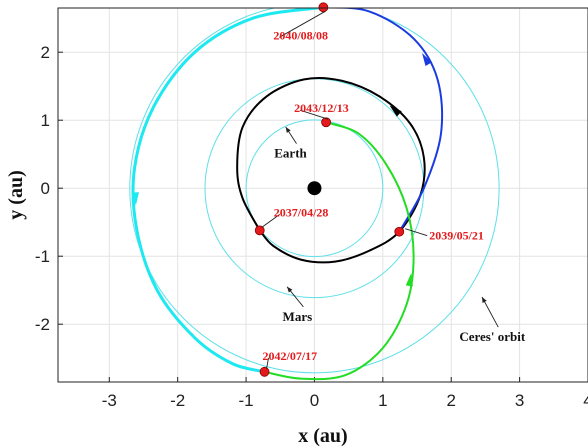  What do you see at coordinates (298, 316) in the screenshot?
I see `orbit-label: Mars` at bounding box center [298, 316].